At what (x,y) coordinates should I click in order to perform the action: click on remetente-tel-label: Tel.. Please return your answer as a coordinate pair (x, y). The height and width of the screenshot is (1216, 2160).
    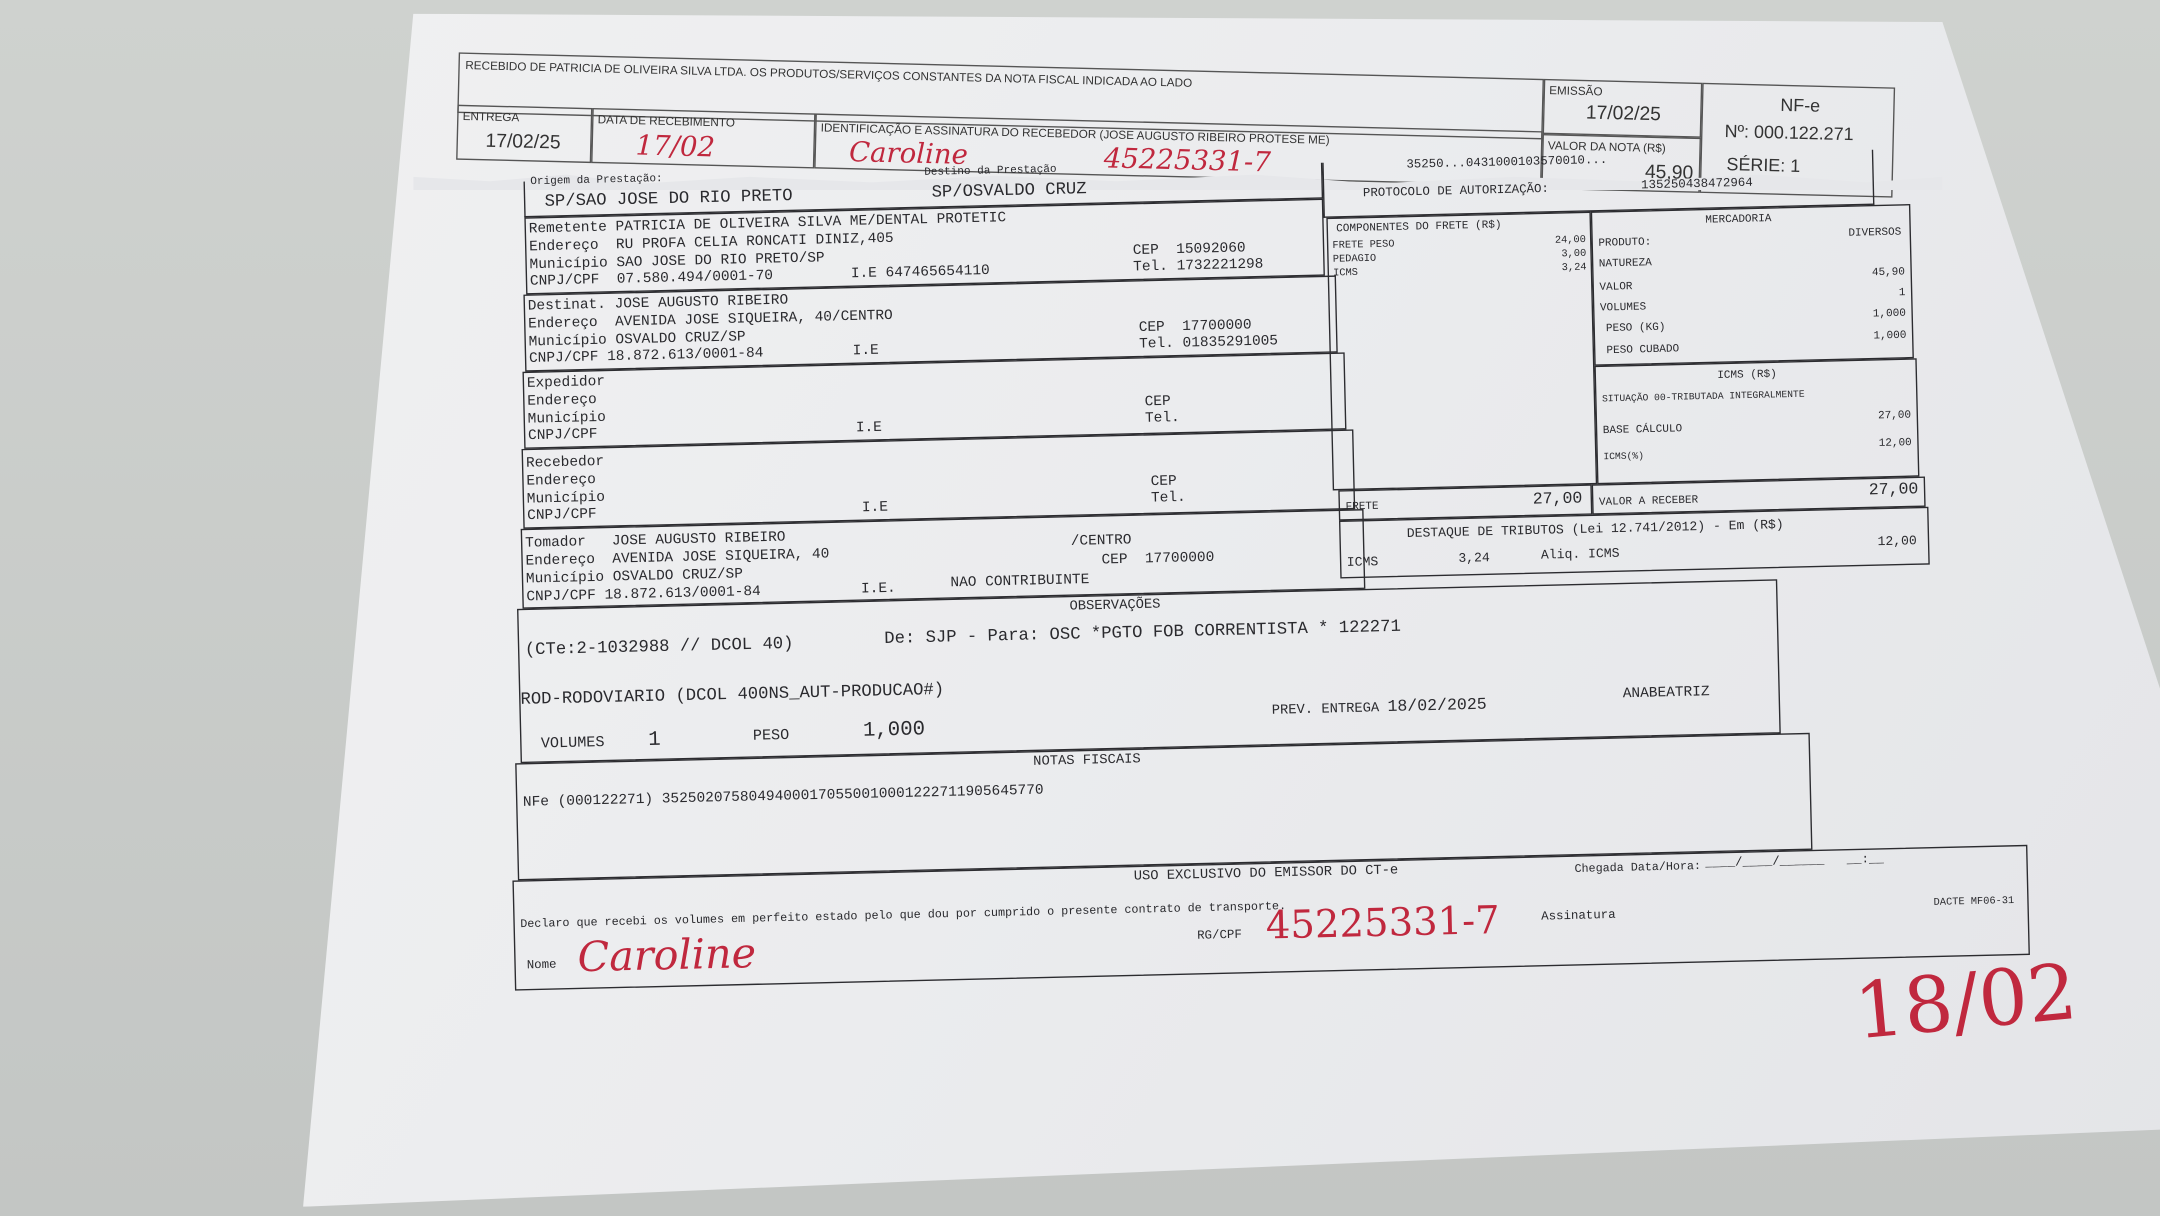
    Looking at the image, I should click on (1151, 267).